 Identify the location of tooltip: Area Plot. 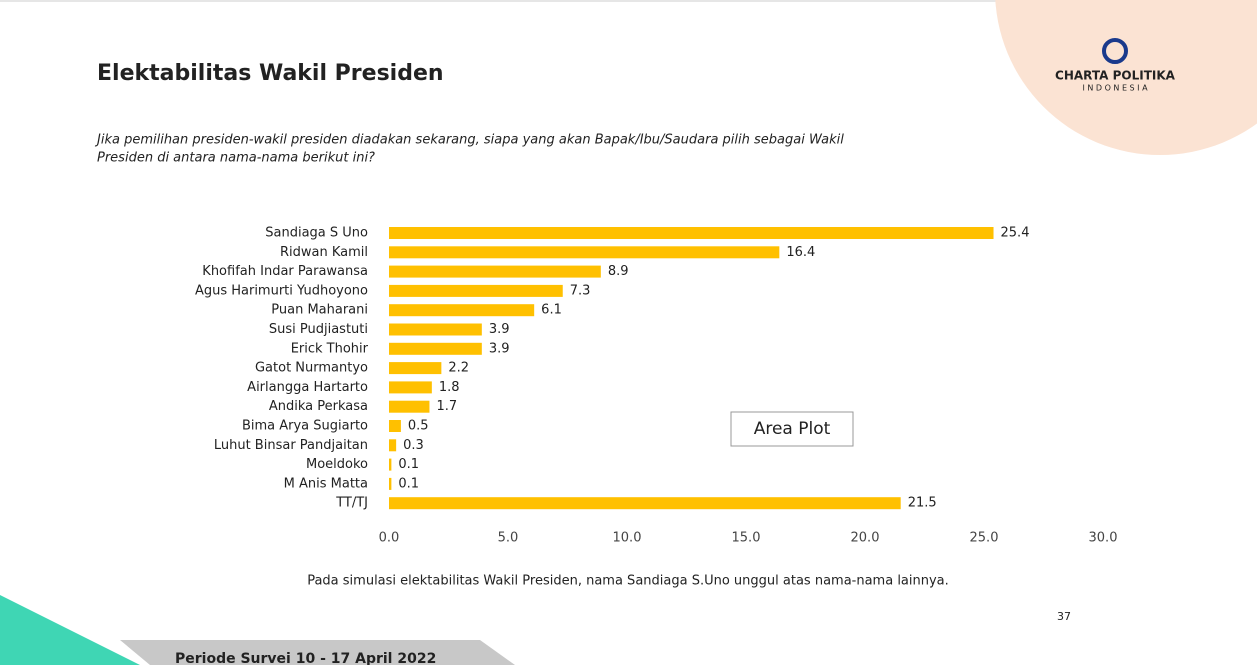
(792, 429).